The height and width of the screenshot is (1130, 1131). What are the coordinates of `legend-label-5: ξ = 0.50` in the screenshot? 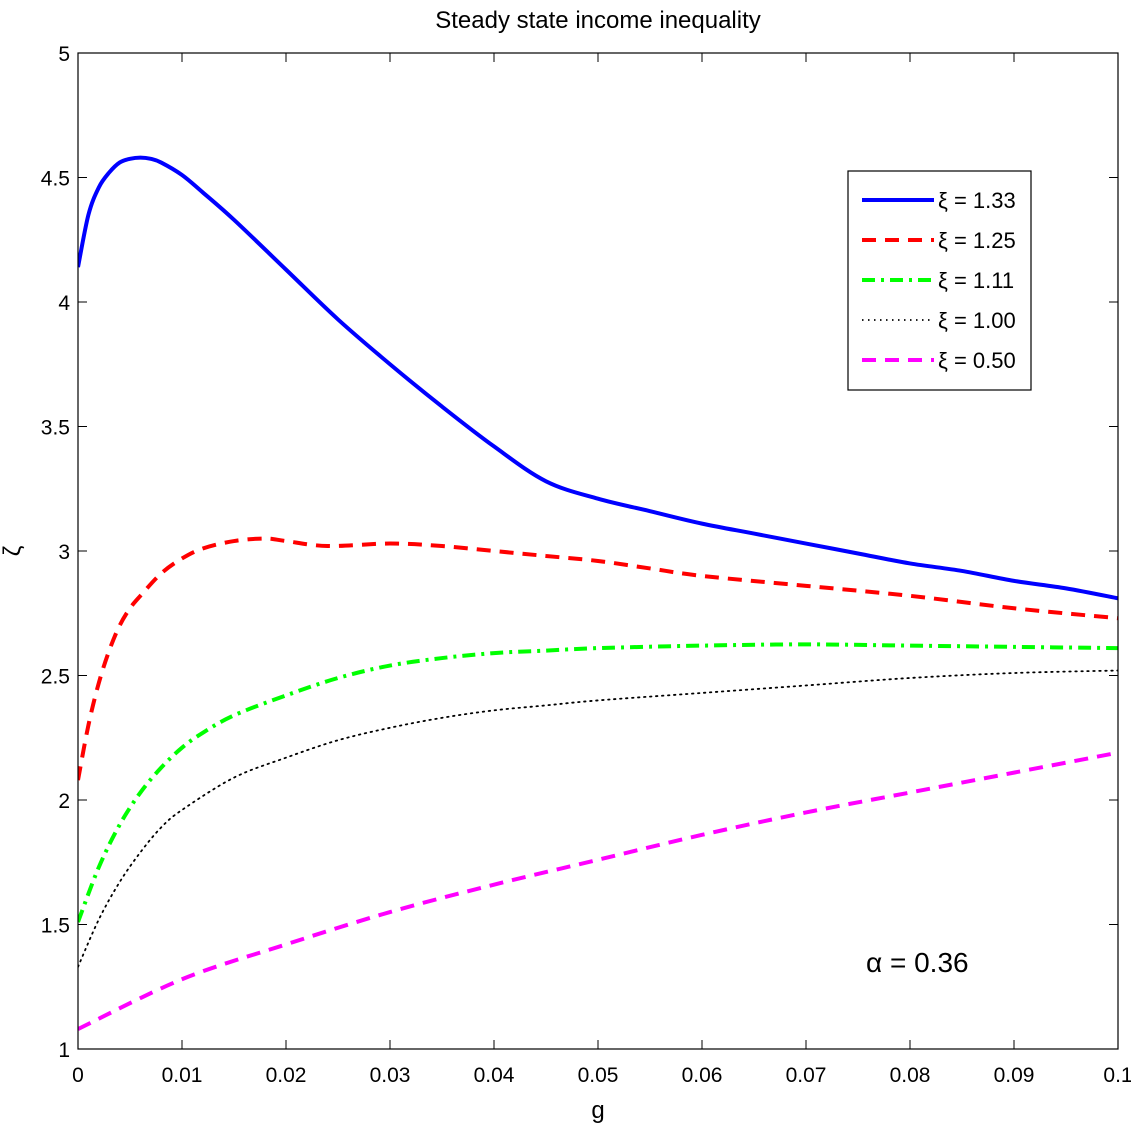 It's located at (977, 360).